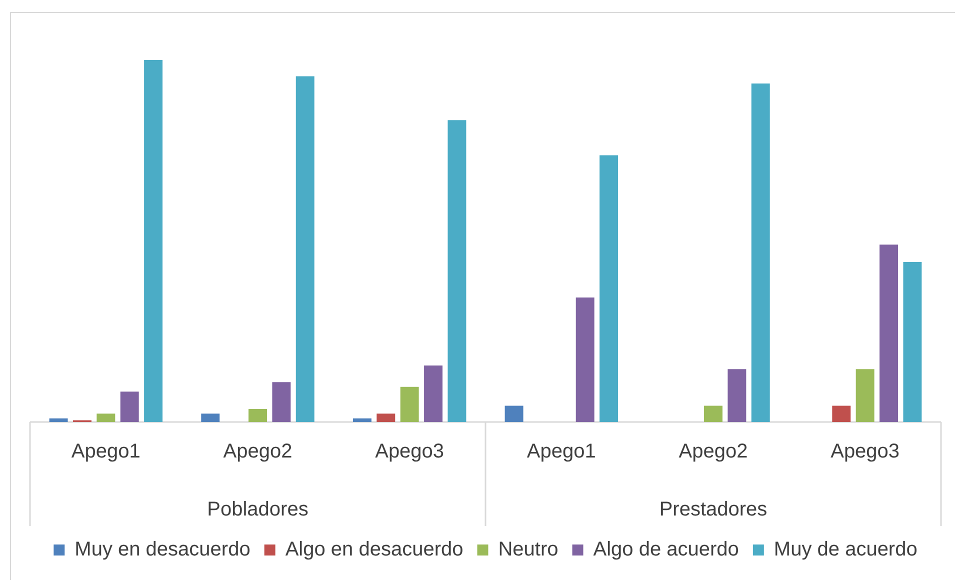  I want to click on legend-label: Algo de acuerdo, so click(666, 549).